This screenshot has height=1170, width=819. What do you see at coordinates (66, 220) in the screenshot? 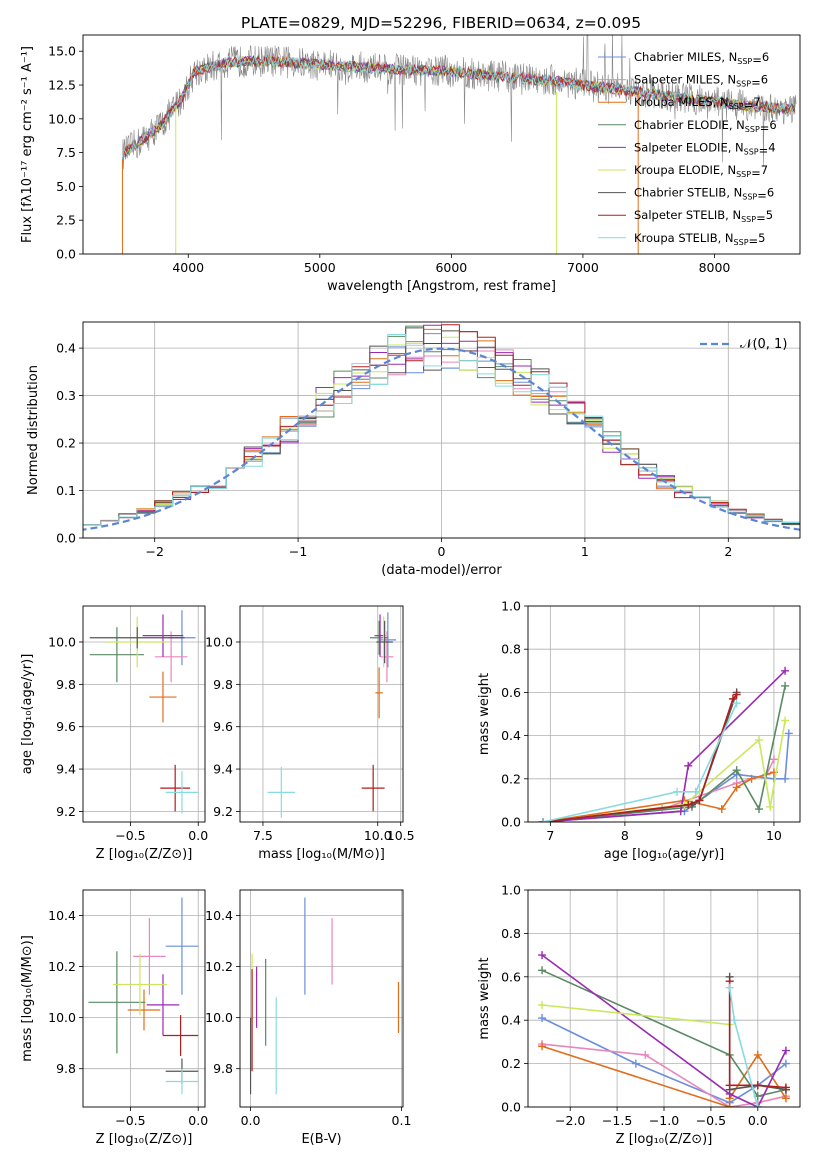
I see `y-tick-label: 2.5` at bounding box center [66, 220].